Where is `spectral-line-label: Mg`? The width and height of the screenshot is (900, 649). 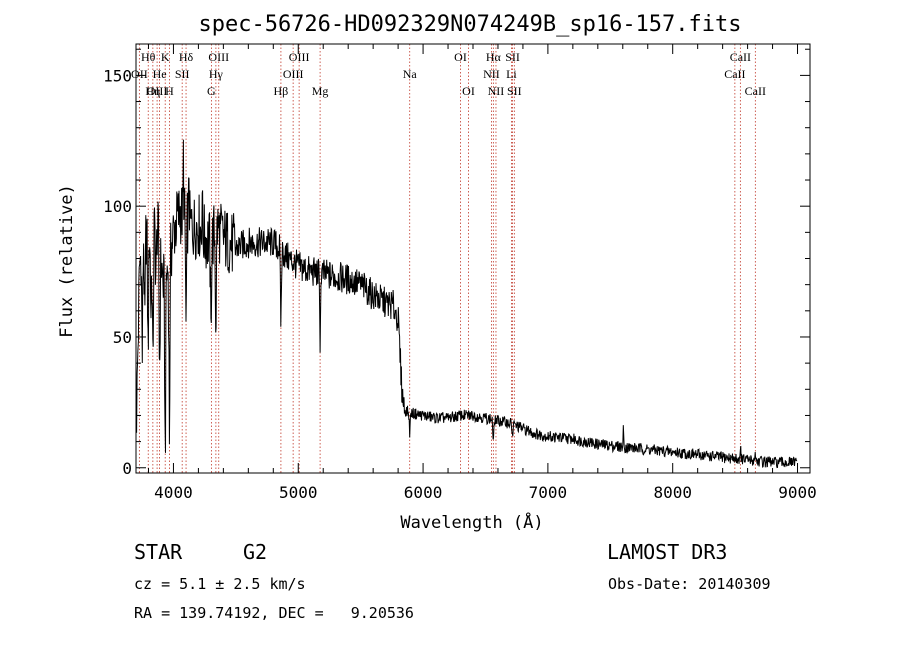
spectral-line-label: Mg is located at coordinates (320, 91).